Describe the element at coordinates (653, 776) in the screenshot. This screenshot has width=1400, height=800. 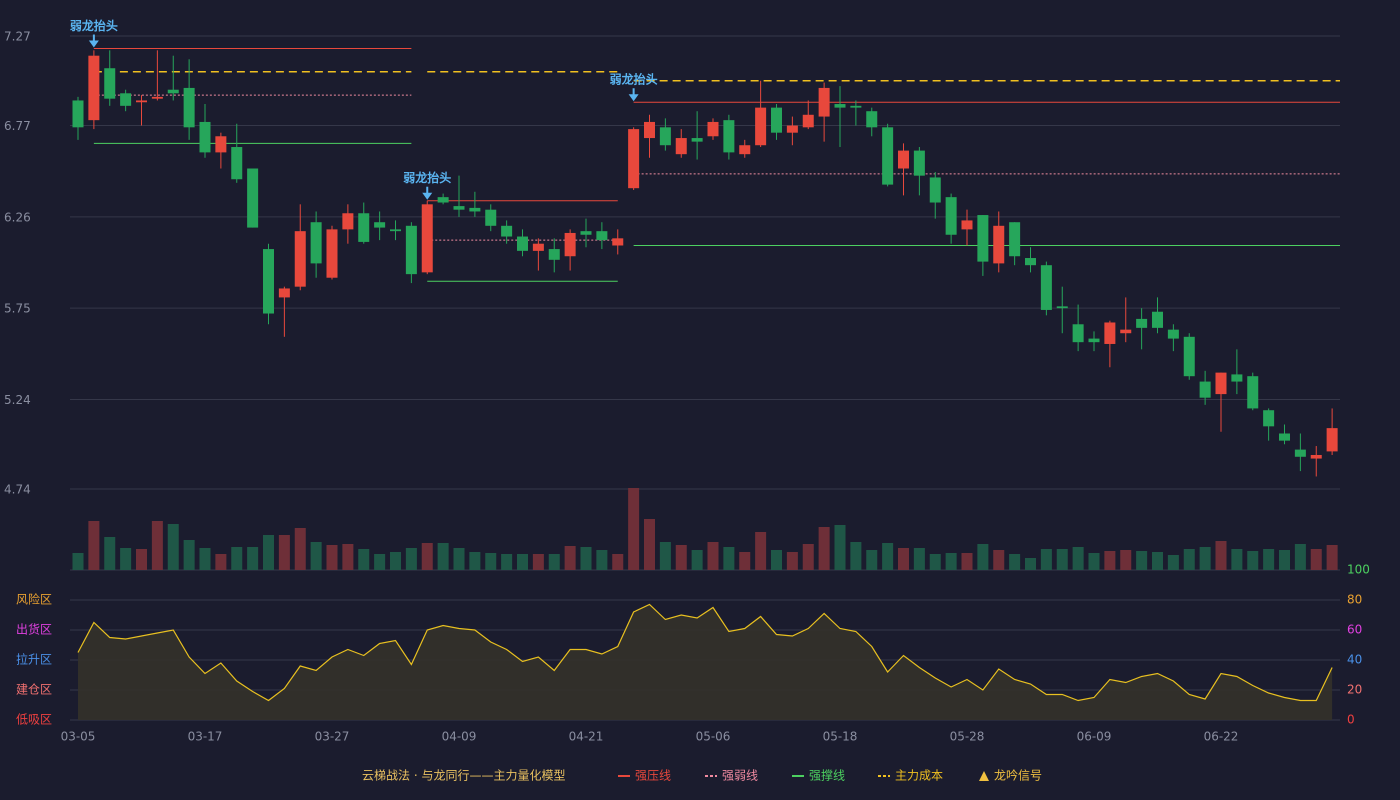
I see `legend-label: 强压线` at that location.